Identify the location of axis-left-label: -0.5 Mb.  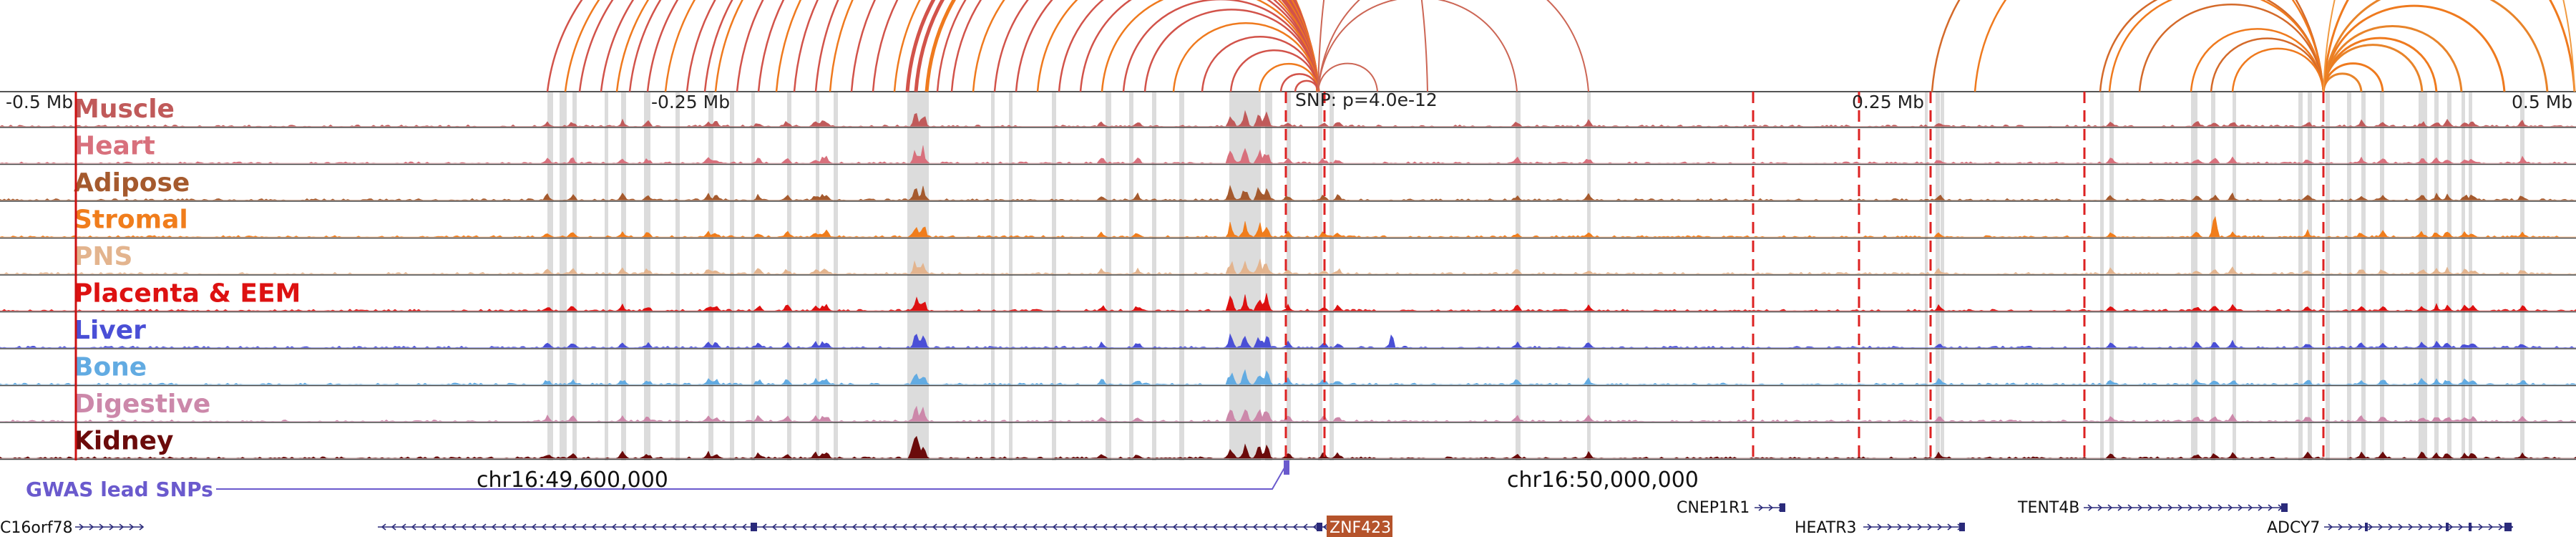
(39, 102).